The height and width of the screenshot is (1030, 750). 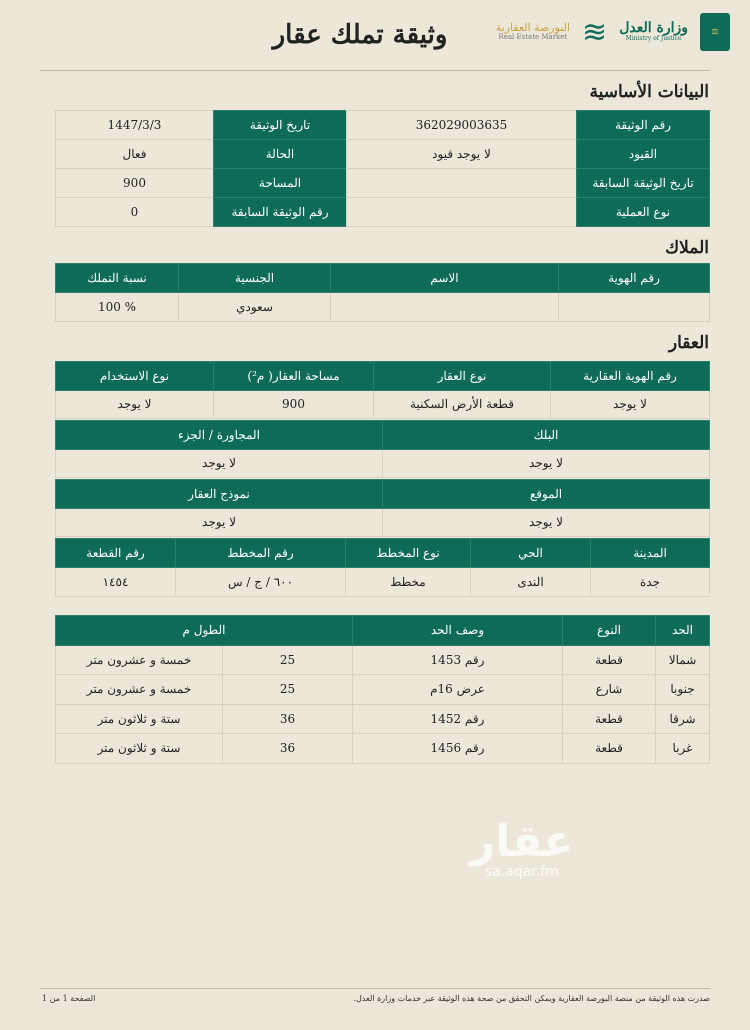 I want to click on moj-logo: وزارة العدل Ministry of Justice, so click(x=653, y=31).